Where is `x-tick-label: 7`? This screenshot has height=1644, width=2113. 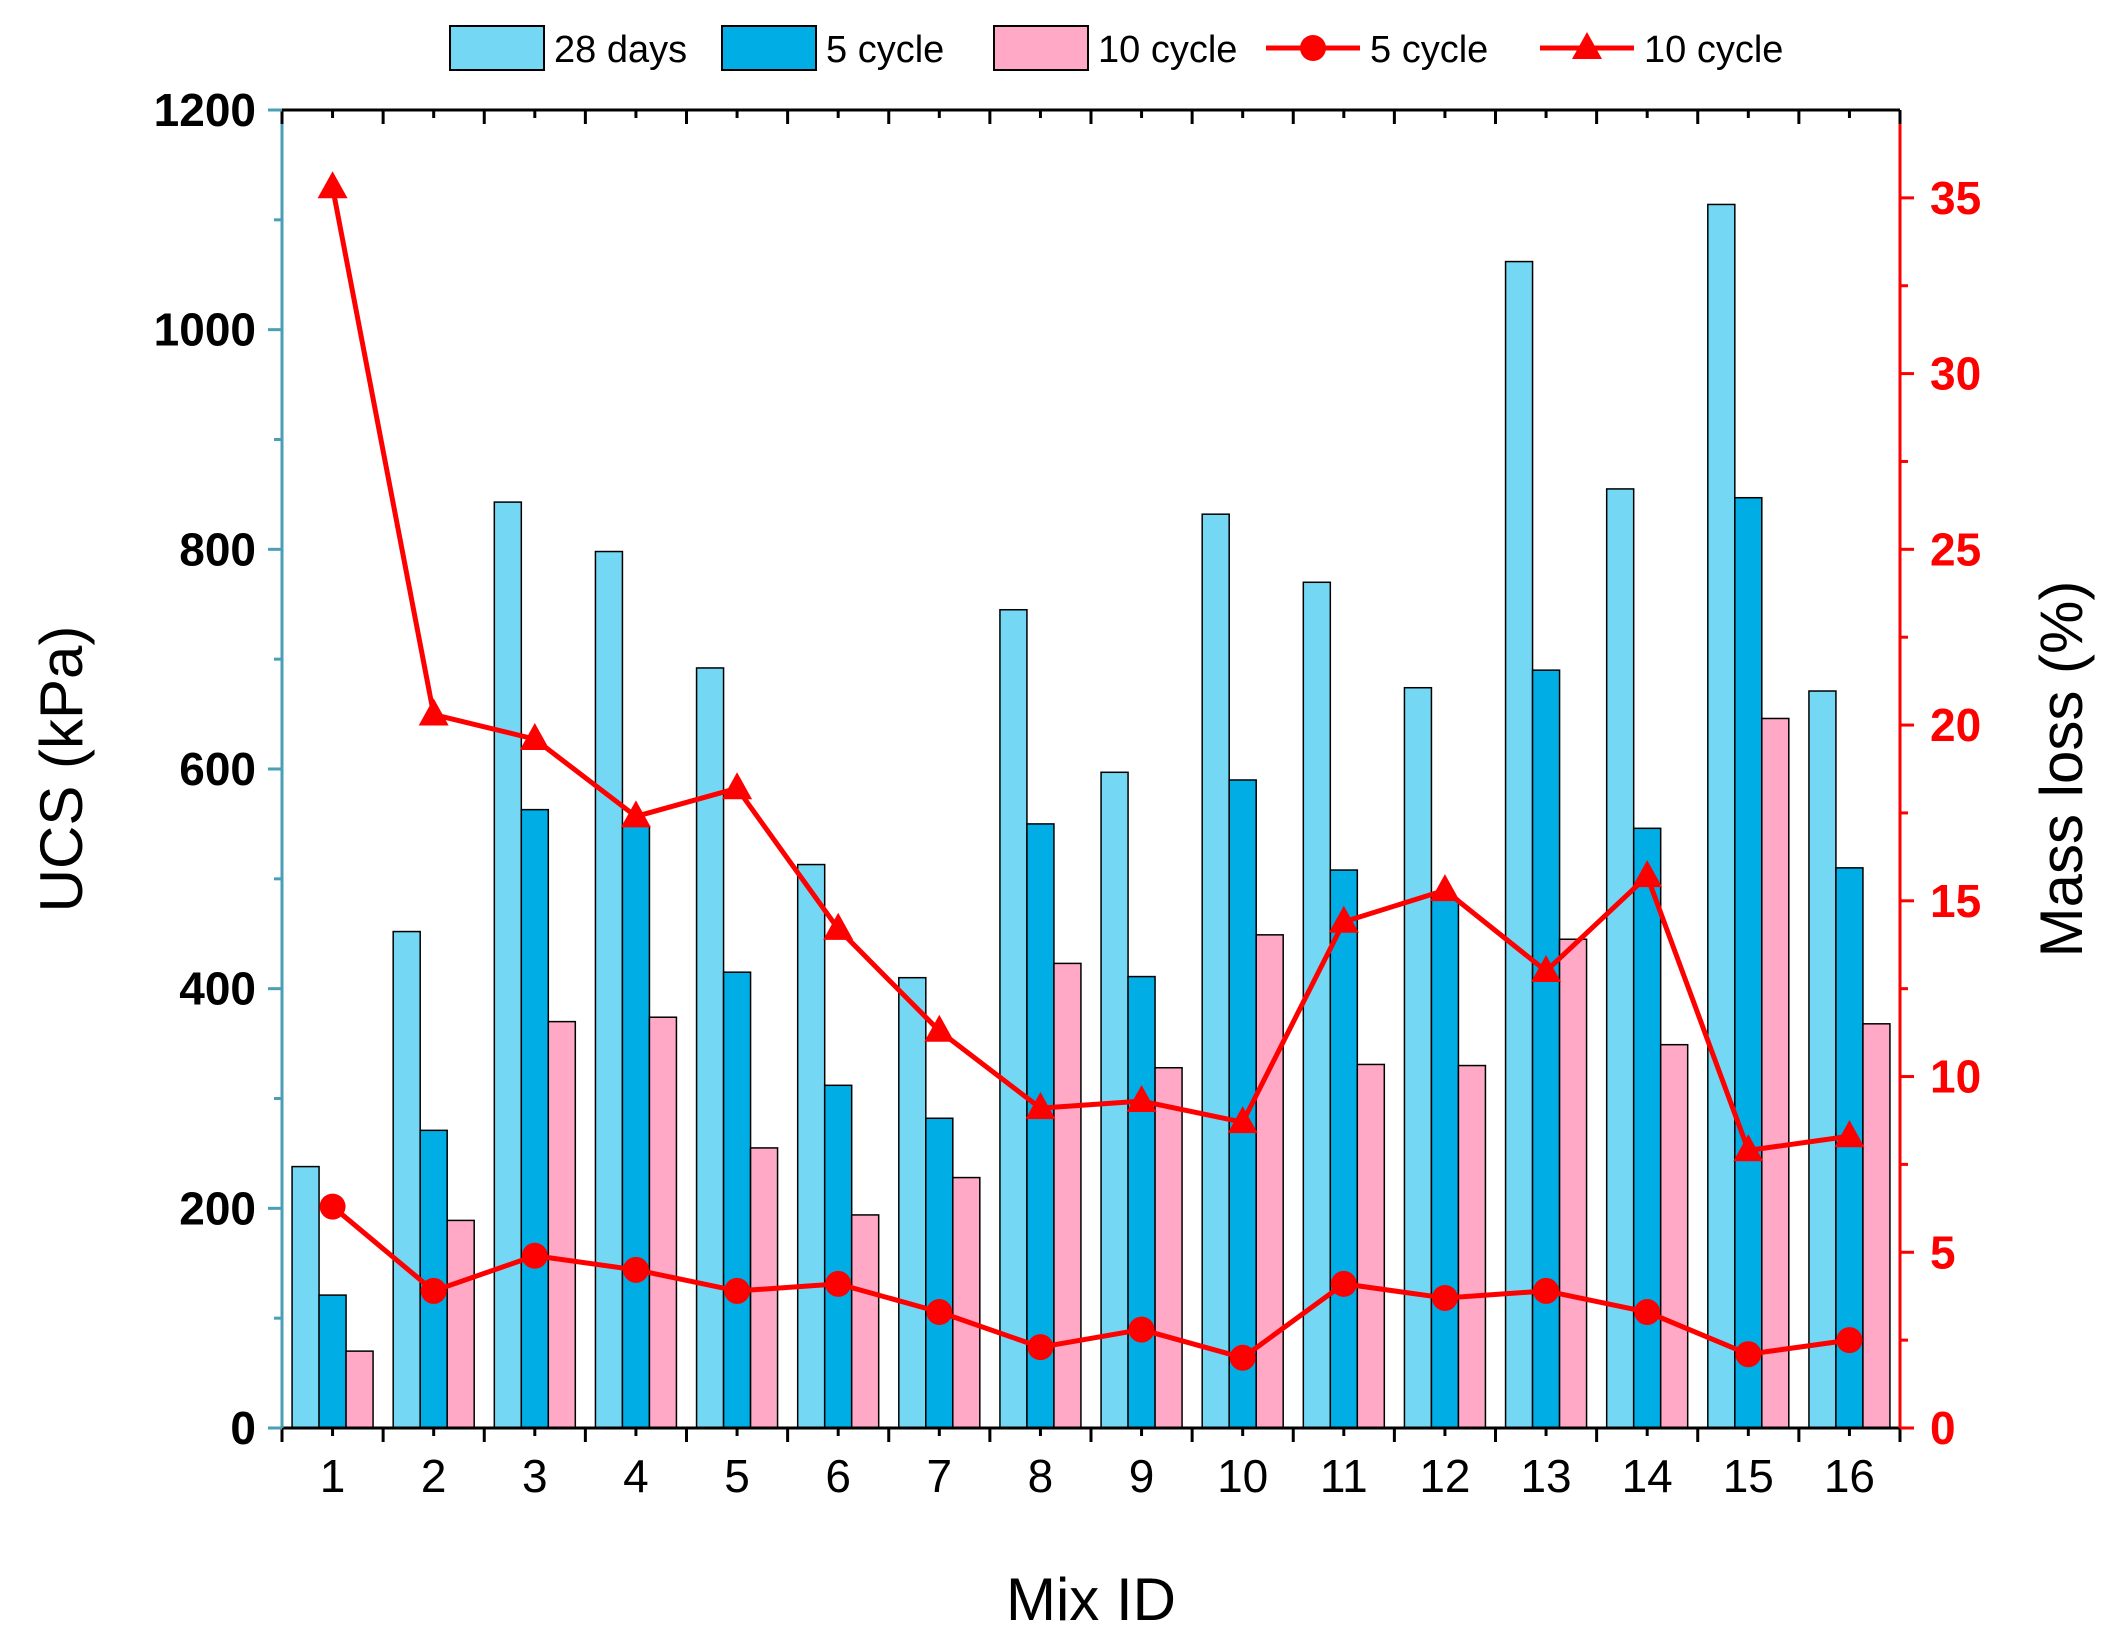 x-tick-label: 7 is located at coordinates (940, 1476).